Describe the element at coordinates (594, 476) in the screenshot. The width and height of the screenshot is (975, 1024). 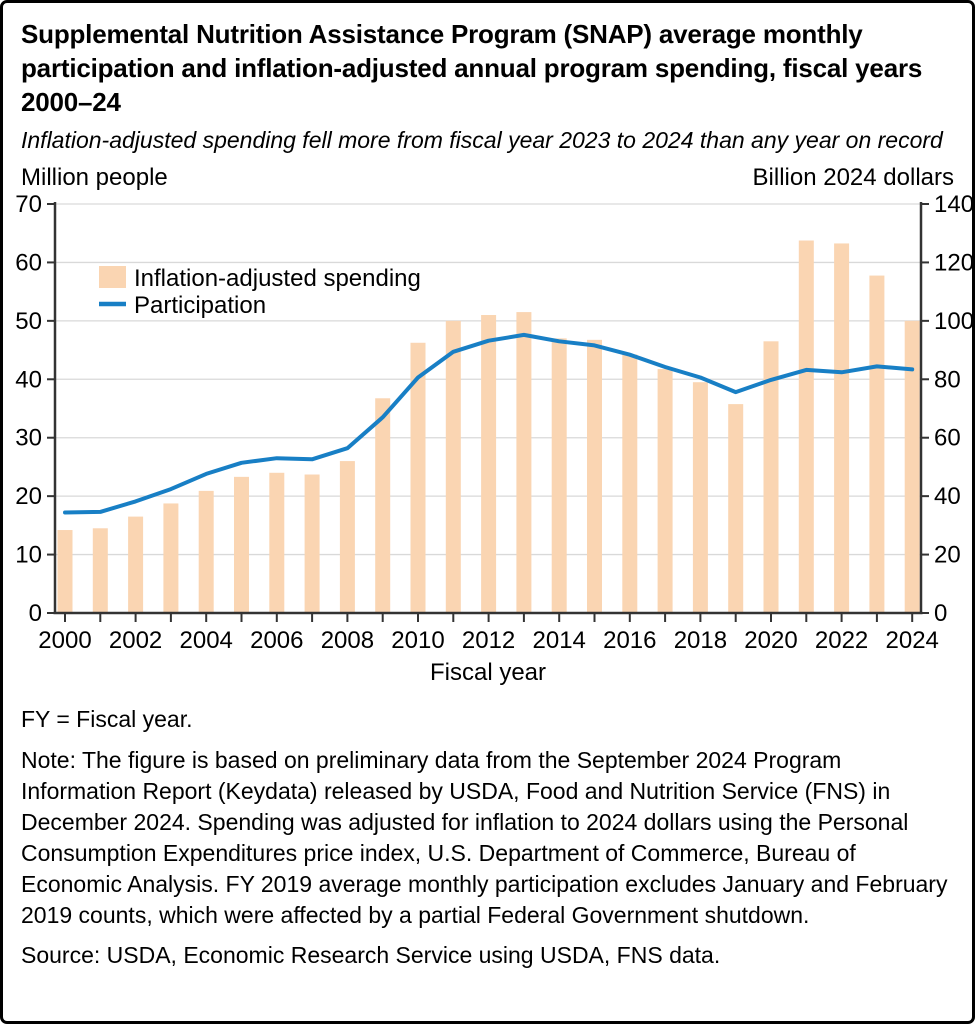
I see `bar-2015` at that location.